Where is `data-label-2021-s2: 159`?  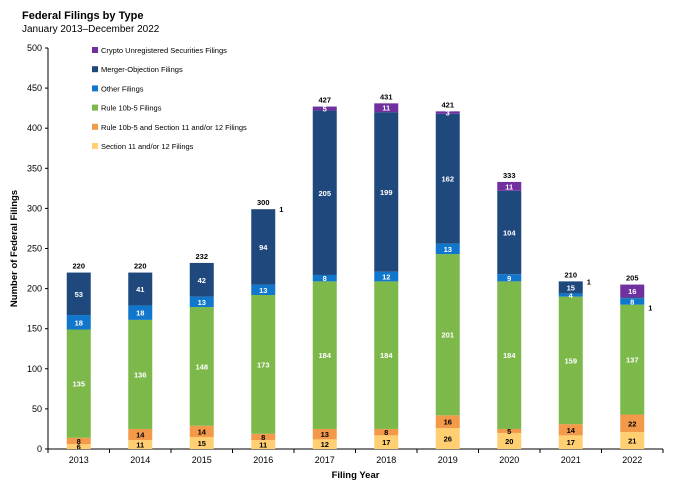 data-label-2021-s2: 159 is located at coordinates (570, 360).